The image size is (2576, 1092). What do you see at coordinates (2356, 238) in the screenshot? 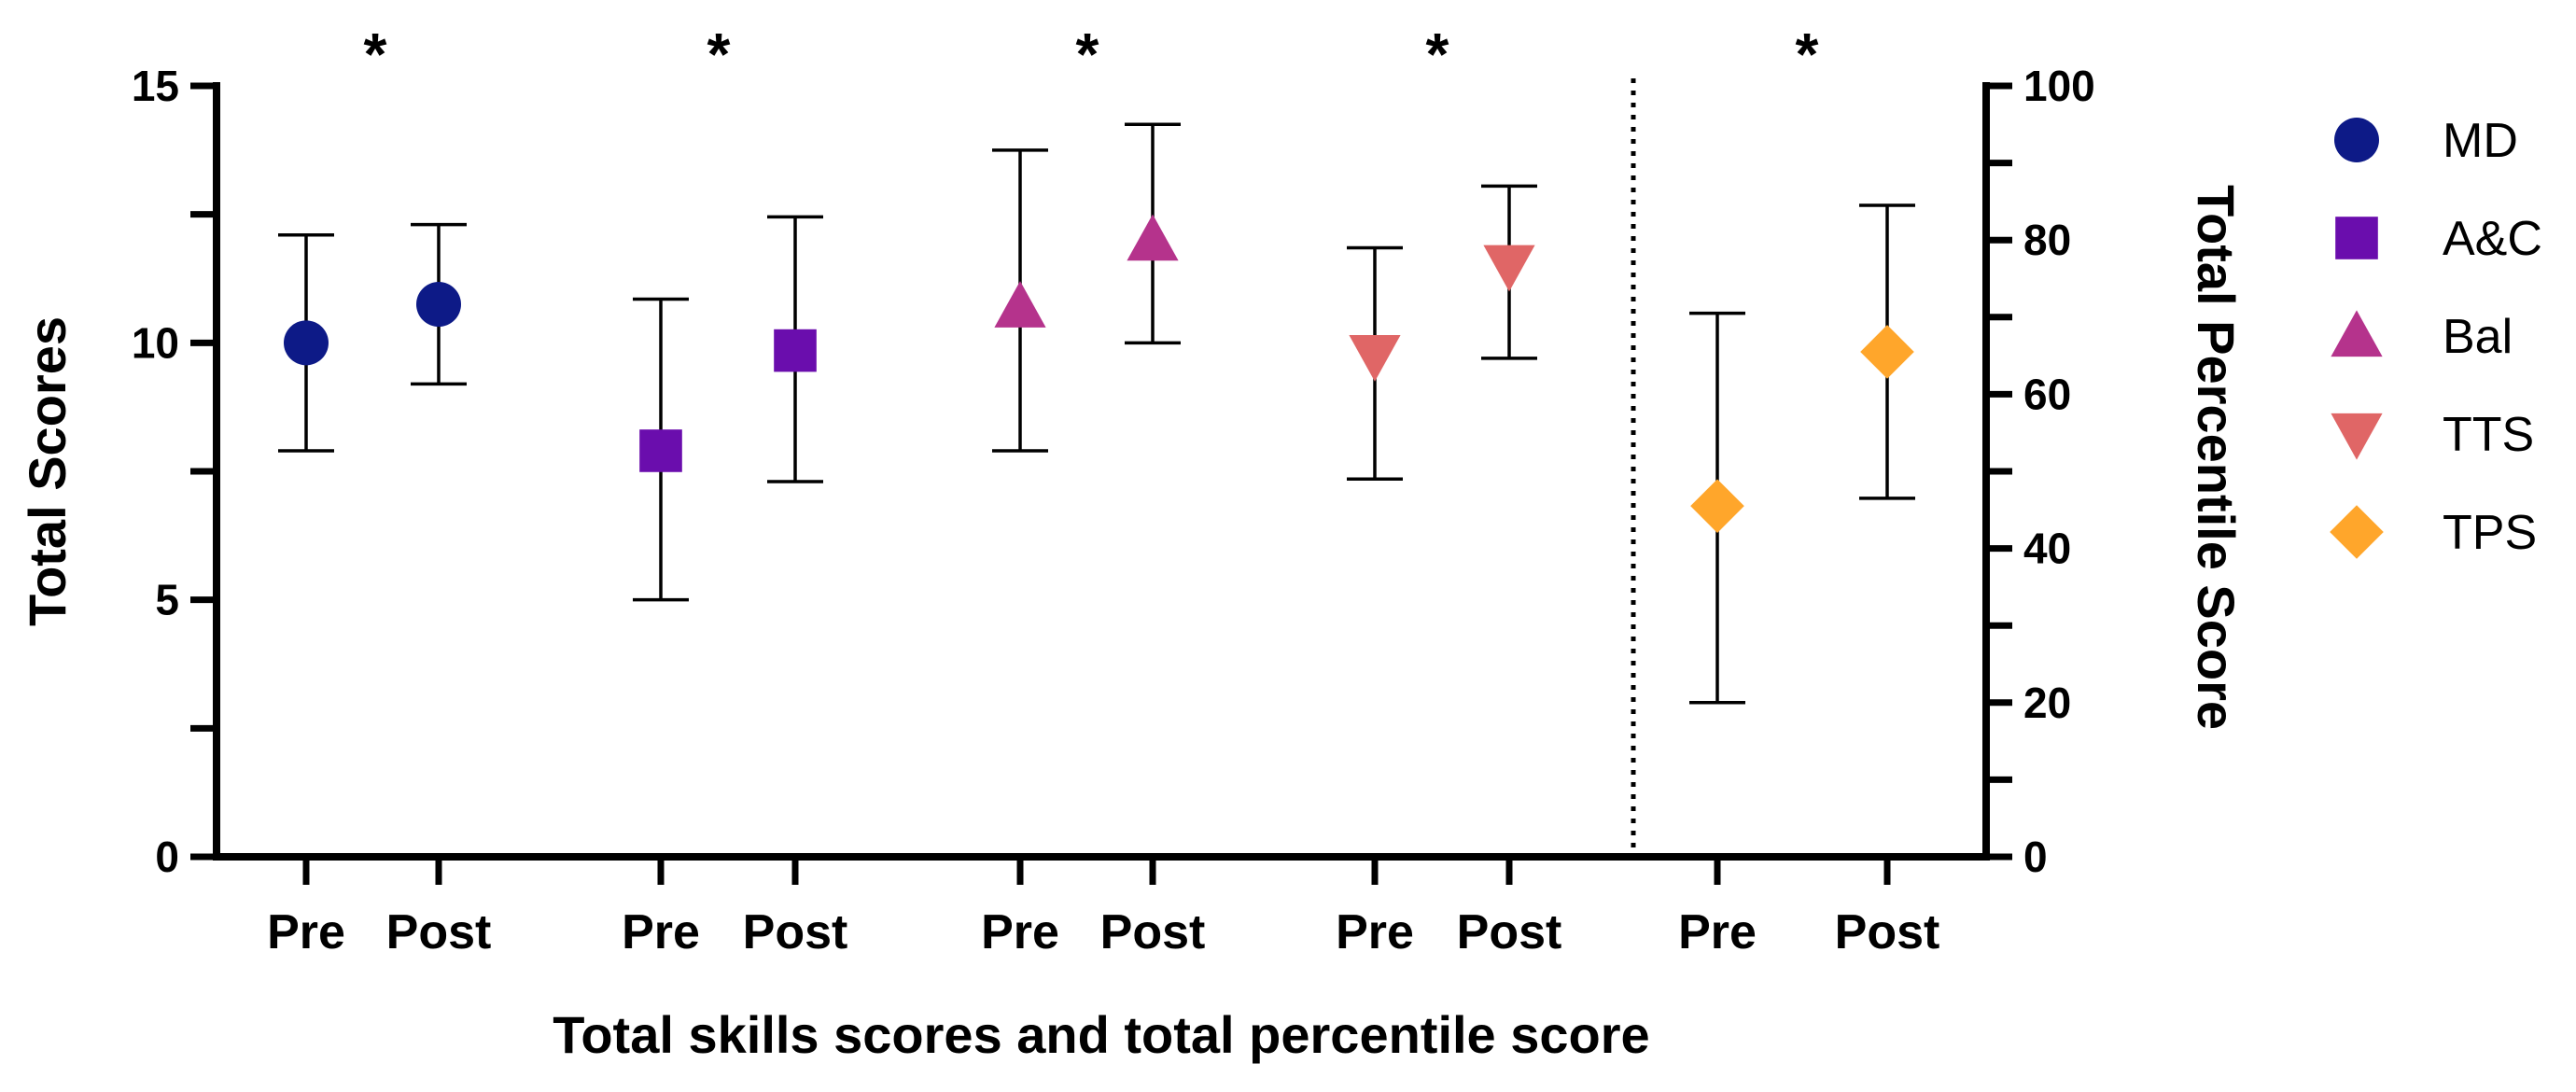
I see `legend-marker-a-c` at bounding box center [2356, 238].